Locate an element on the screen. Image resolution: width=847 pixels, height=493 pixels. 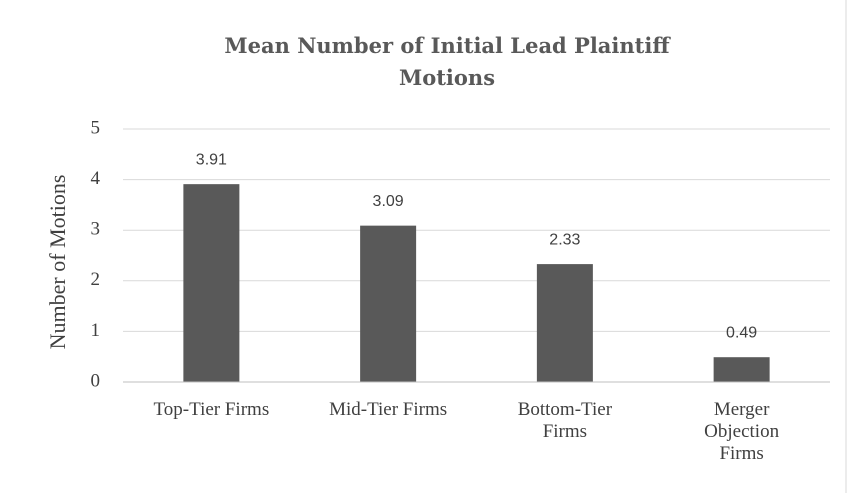
data-label: 0.49 is located at coordinates (741, 332).